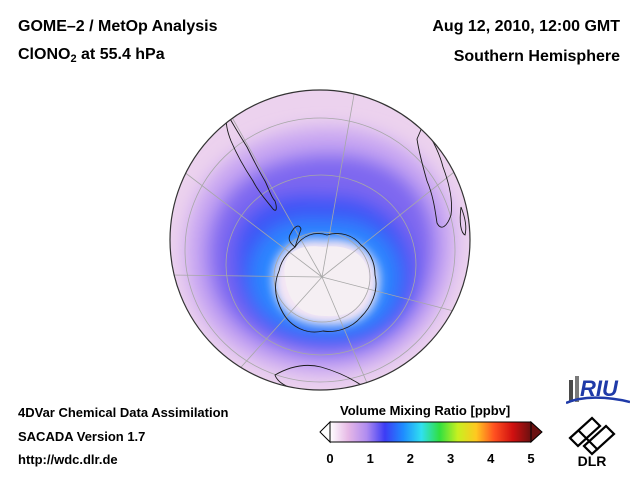 This screenshot has width=640, height=480. What do you see at coordinates (330, 458) in the screenshot?
I see `colorbar-tick: 0` at bounding box center [330, 458].